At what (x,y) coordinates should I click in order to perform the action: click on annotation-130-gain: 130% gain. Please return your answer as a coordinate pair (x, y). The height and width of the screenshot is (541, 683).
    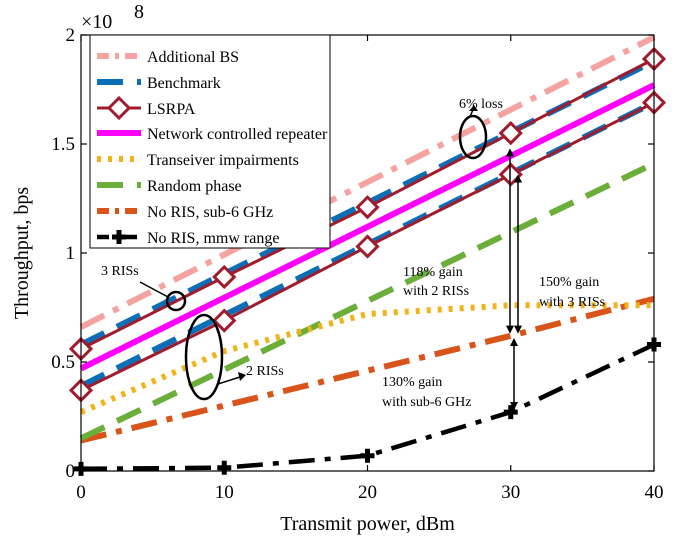
    Looking at the image, I should click on (412, 382).